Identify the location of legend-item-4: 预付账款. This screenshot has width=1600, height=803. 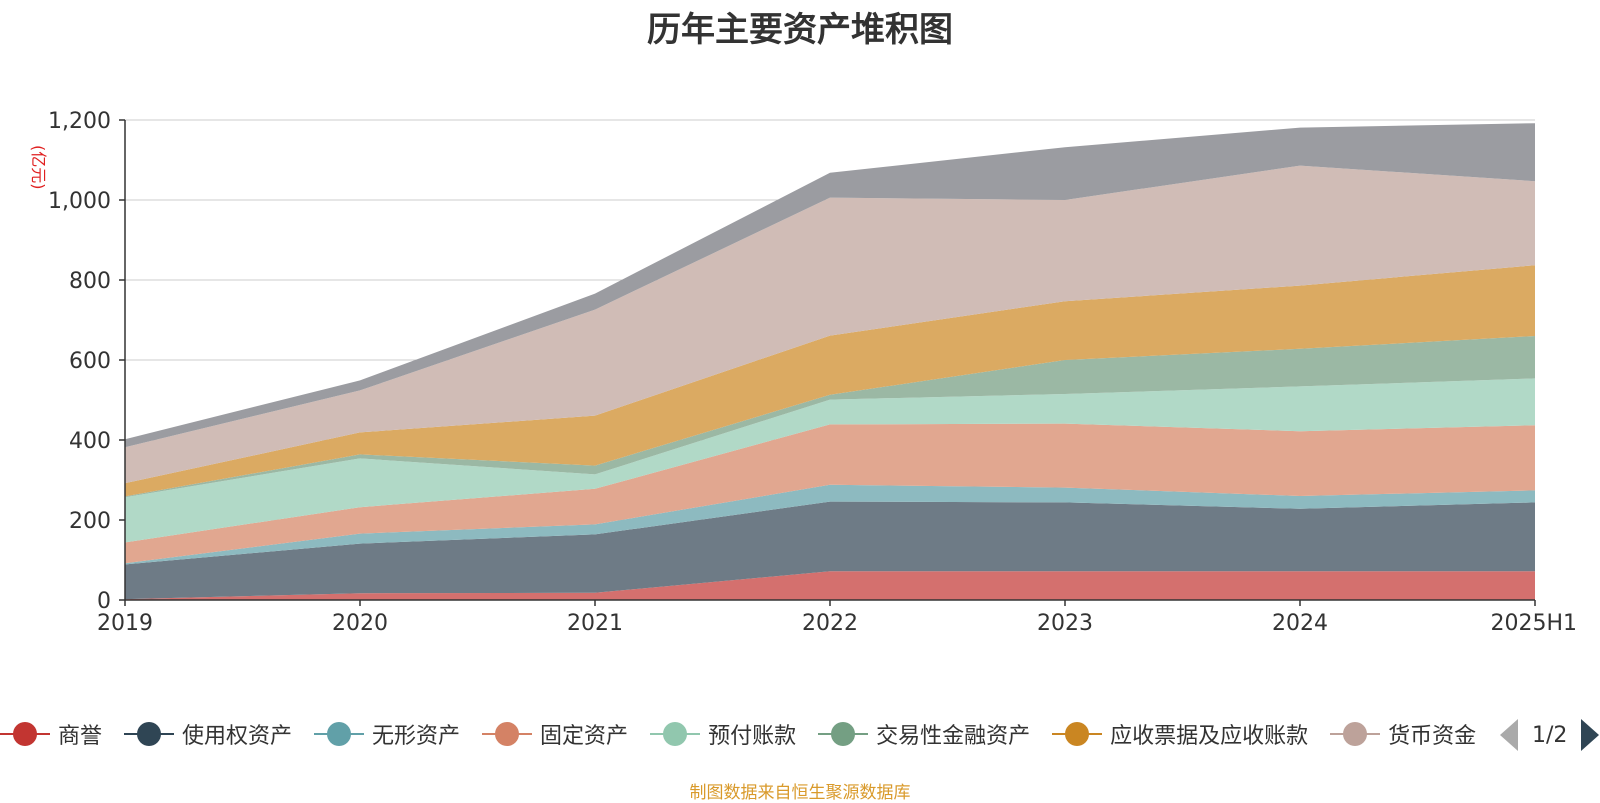
(723, 734).